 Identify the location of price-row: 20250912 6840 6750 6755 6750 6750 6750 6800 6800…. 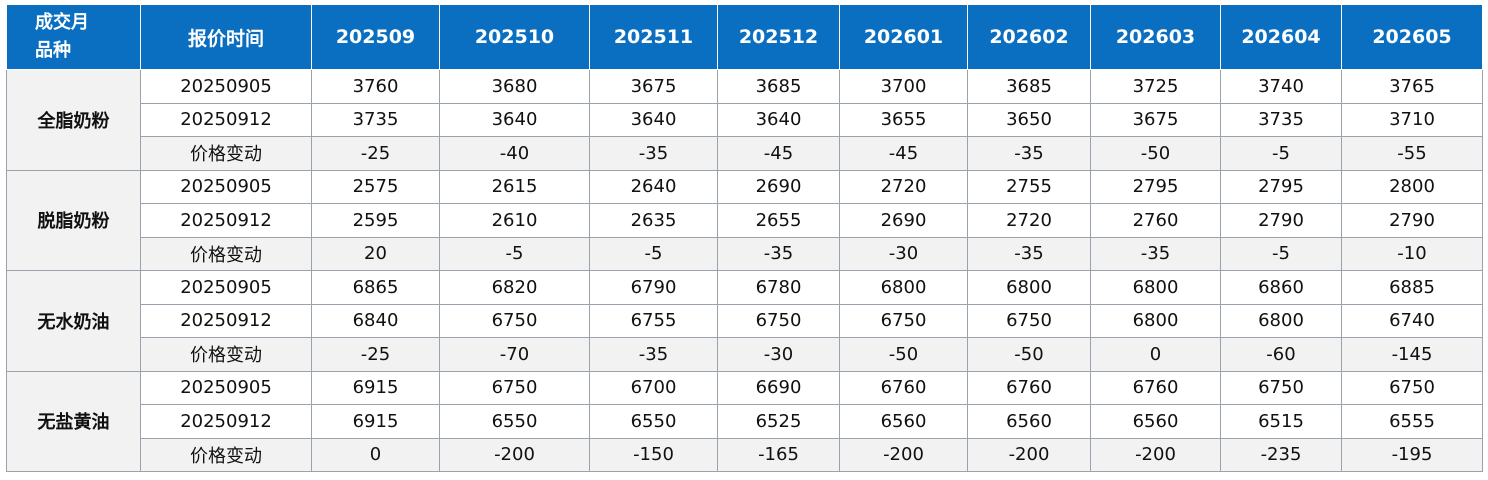
(745, 320).